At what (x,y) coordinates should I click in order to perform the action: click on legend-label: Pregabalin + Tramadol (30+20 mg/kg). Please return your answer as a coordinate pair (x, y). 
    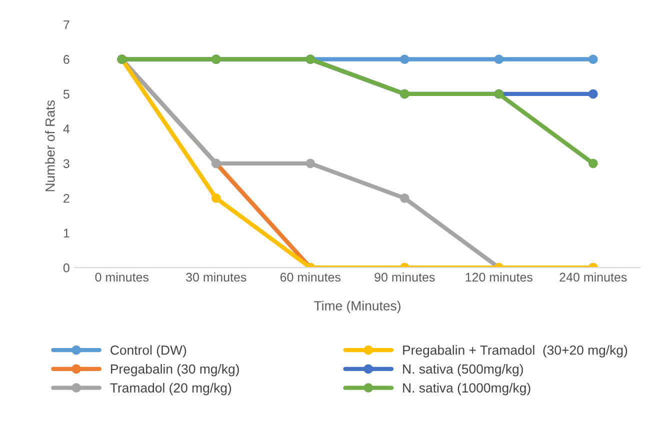
    Looking at the image, I should click on (515, 351).